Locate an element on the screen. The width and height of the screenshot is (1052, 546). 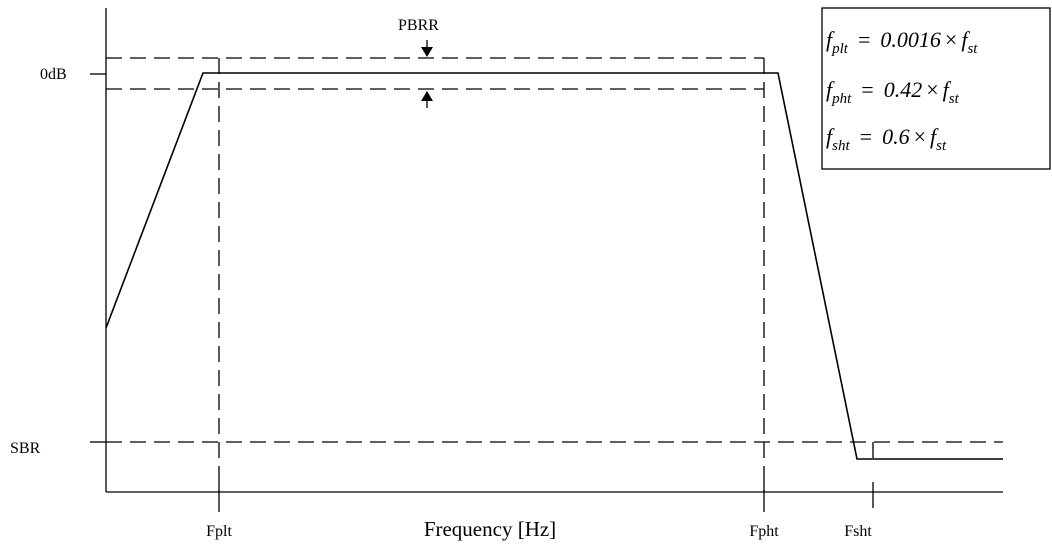
pbrr-arrow-down-icon is located at coordinates (427, 52).